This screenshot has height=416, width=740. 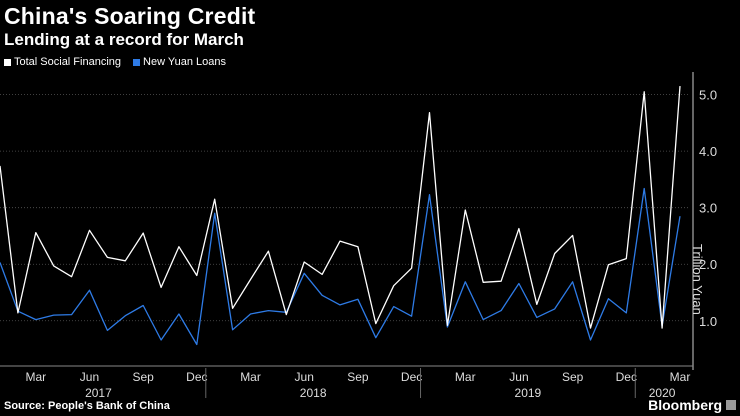 I want to click on y-tick-label: 4.0, so click(x=708, y=151).